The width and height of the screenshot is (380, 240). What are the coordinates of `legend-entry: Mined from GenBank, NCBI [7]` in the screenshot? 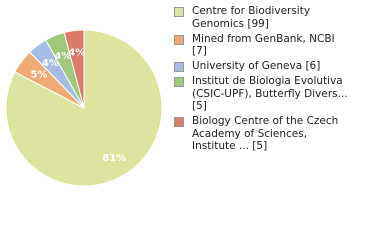 It's located at (262, 45).